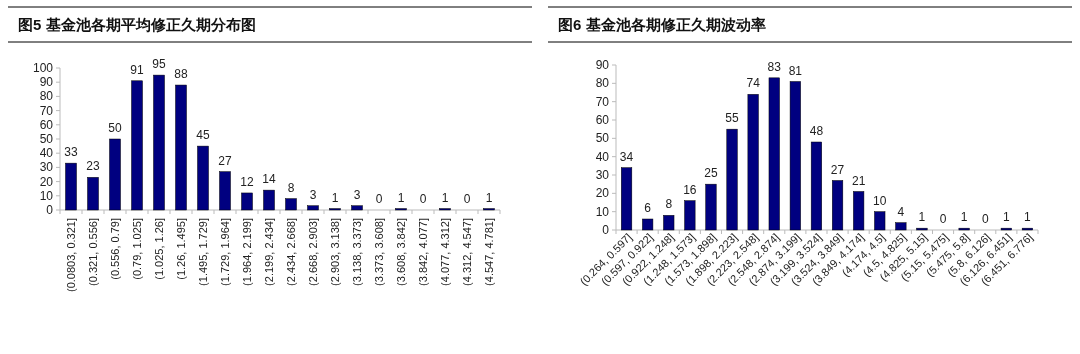  What do you see at coordinates (269, 179) in the screenshot?
I see `data-label: 14` at bounding box center [269, 179].